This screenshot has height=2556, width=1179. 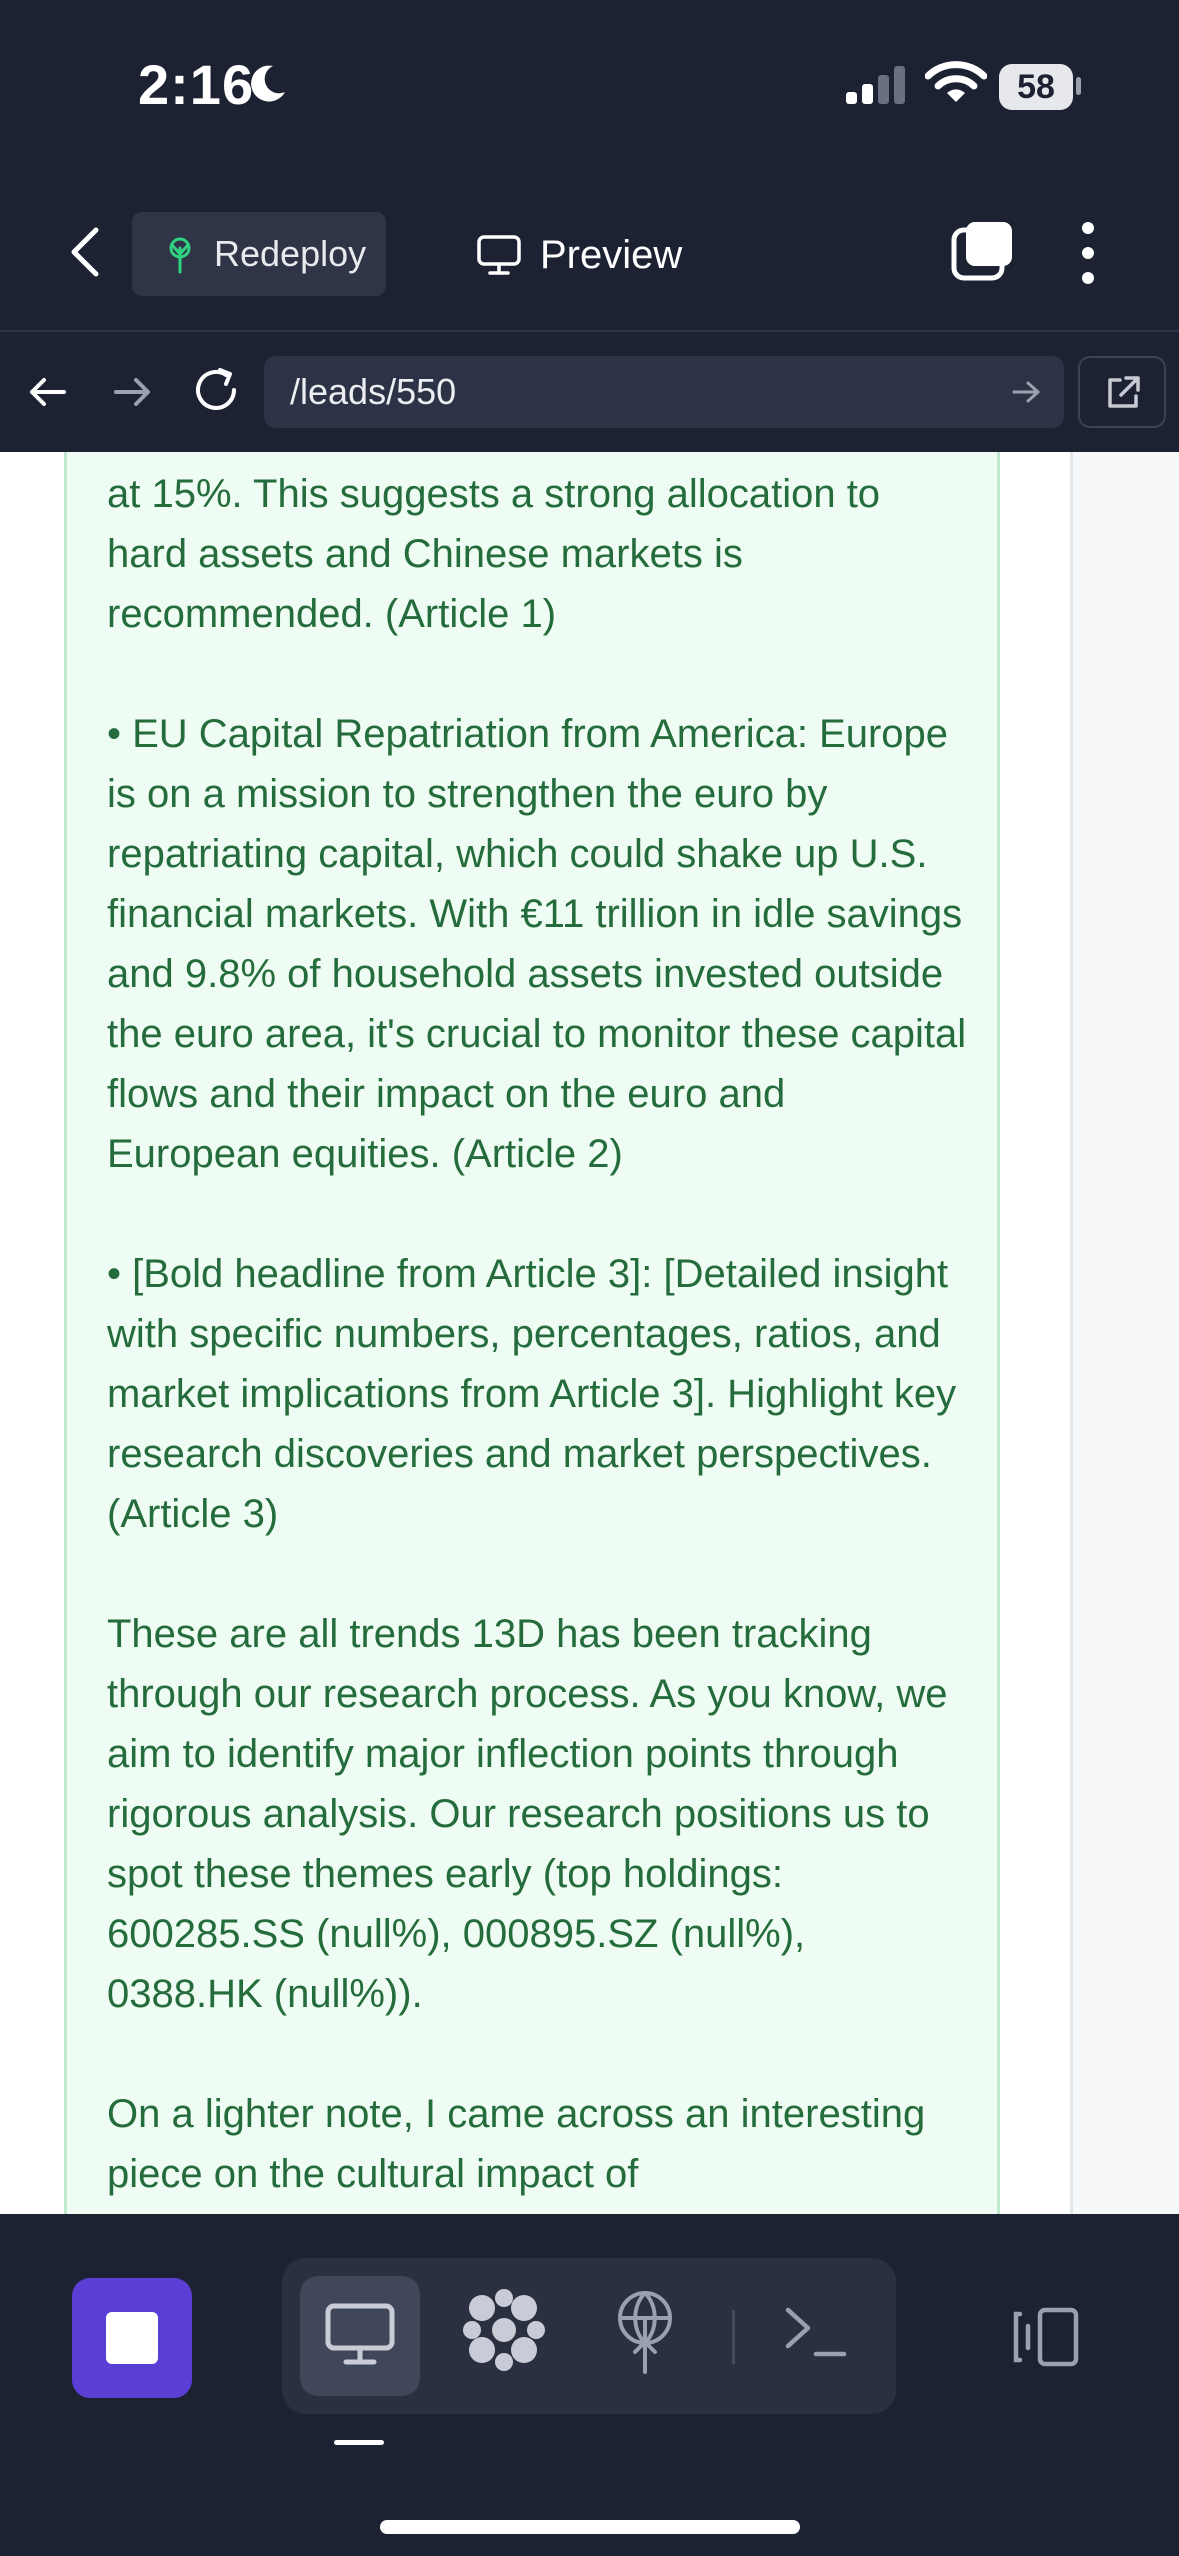 What do you see at coordinates (180, 255) in the screenshot?
I see `sprout-icon` at bounding box center [180, 255].